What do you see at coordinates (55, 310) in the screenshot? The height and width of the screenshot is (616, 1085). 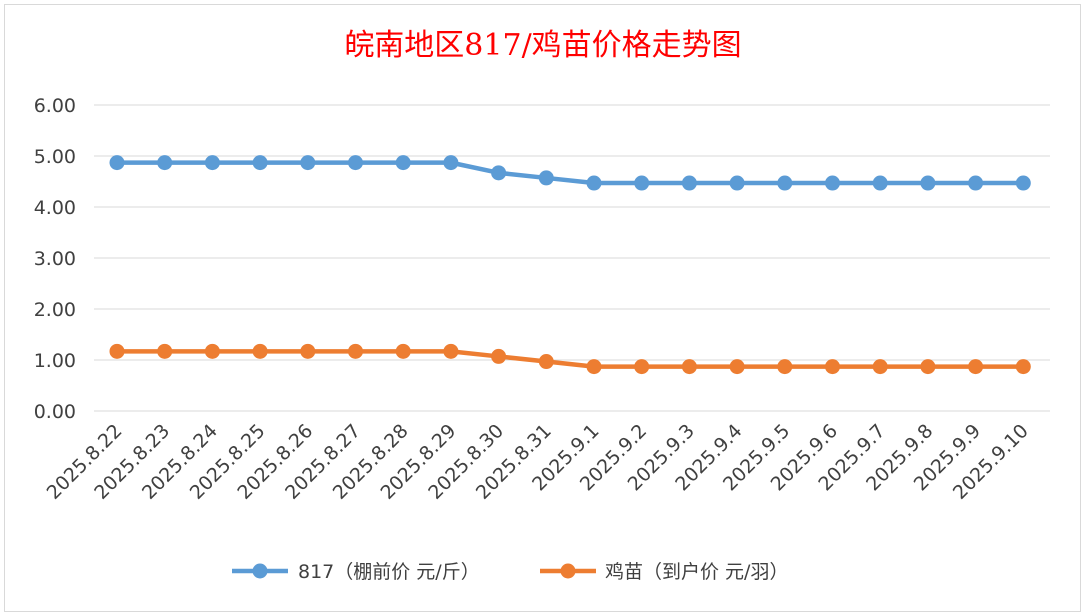 I see `y-tick-label: 2.00` at bounding box center [55, 310].